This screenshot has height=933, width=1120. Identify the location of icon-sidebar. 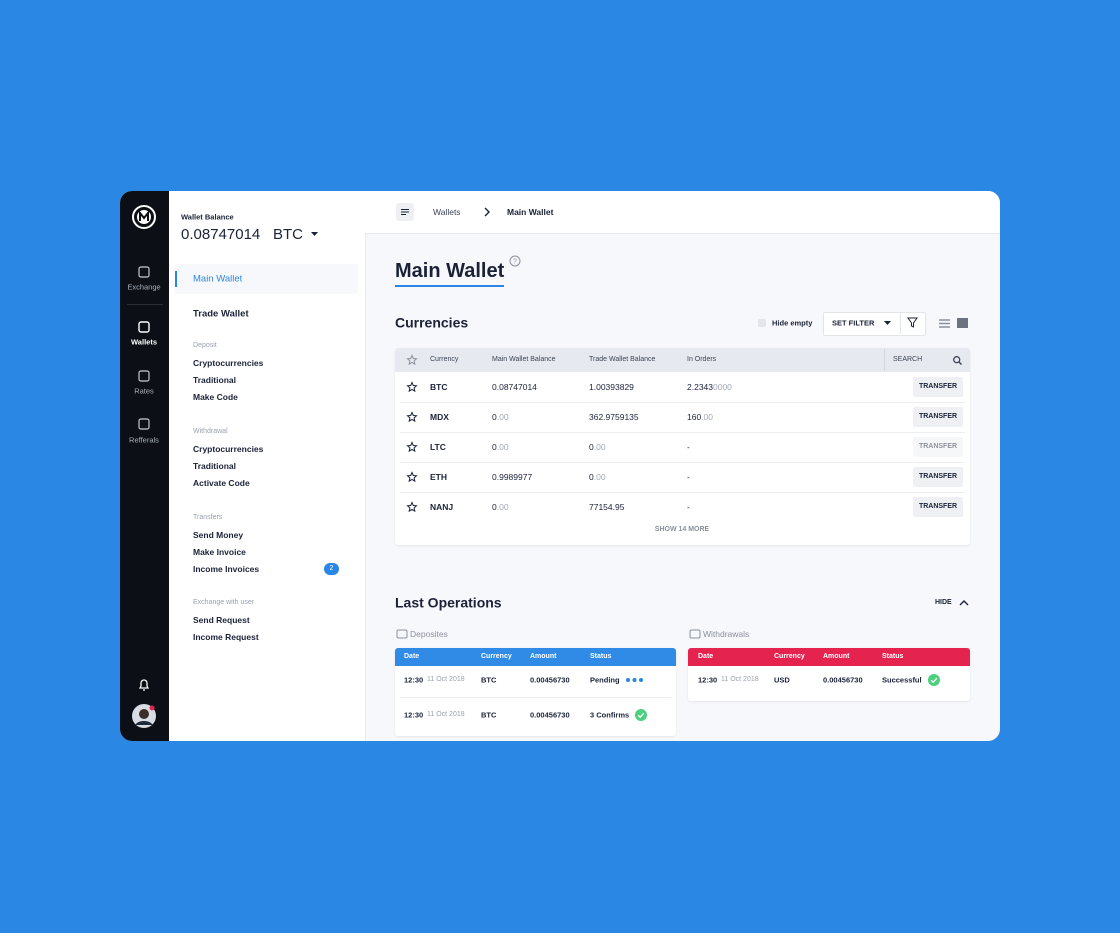
(144, 466).